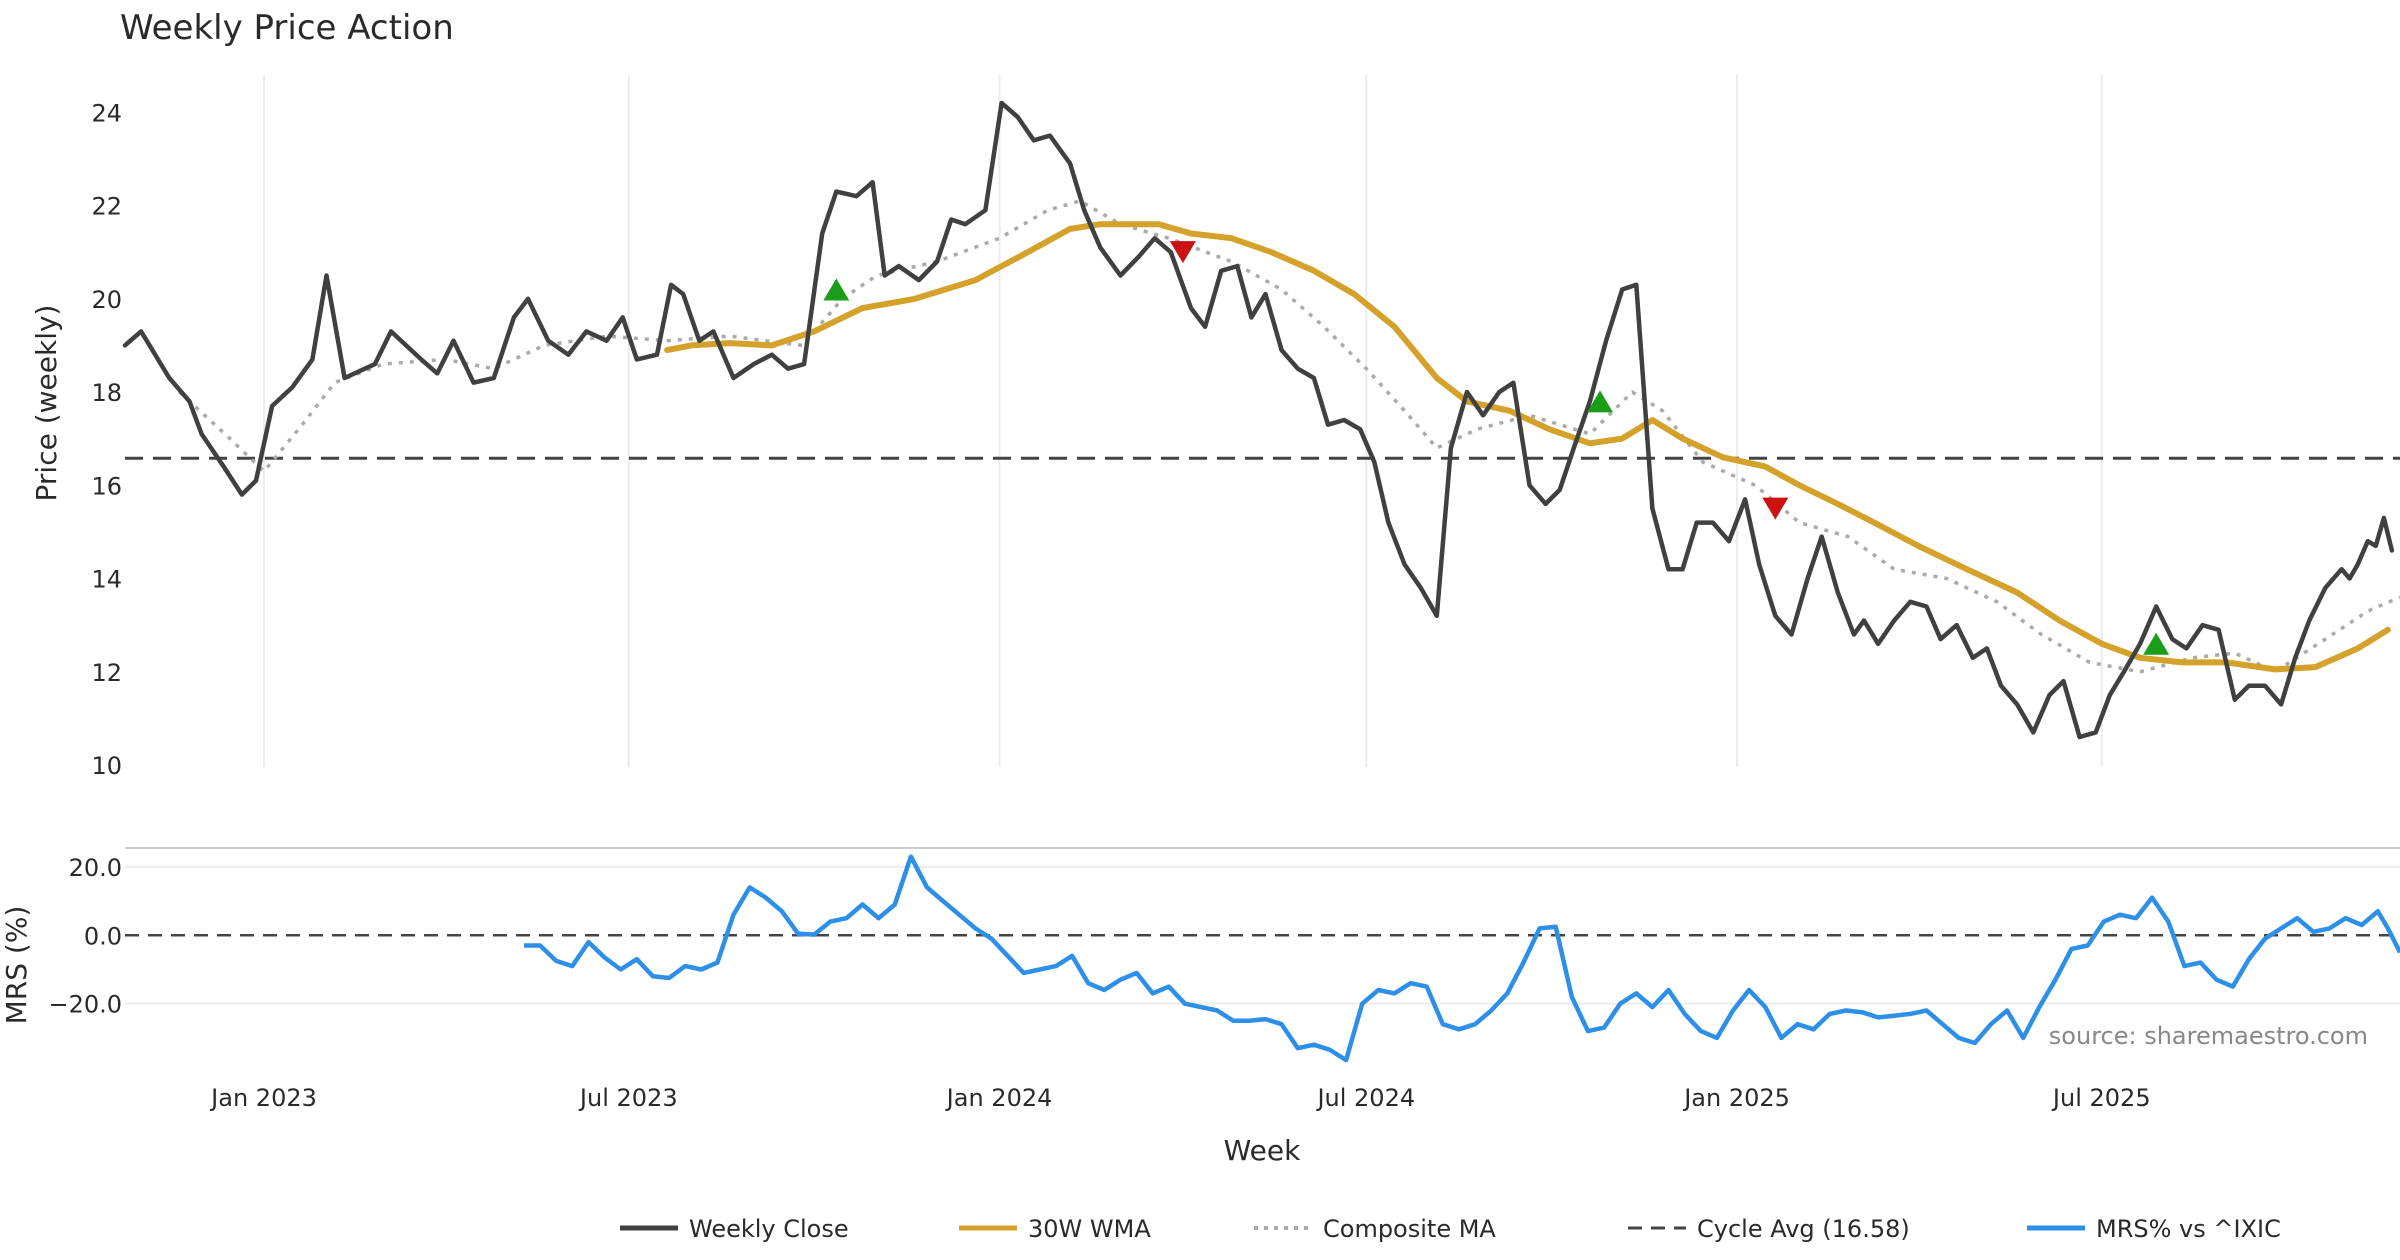 This screenshot has width=2400, height=1260. Describe the element at coordinates (1803, 1229) in the screenshot. I see `legend-label-cycle-avg-16-58: Cycle Avg (16.58)` at that location.